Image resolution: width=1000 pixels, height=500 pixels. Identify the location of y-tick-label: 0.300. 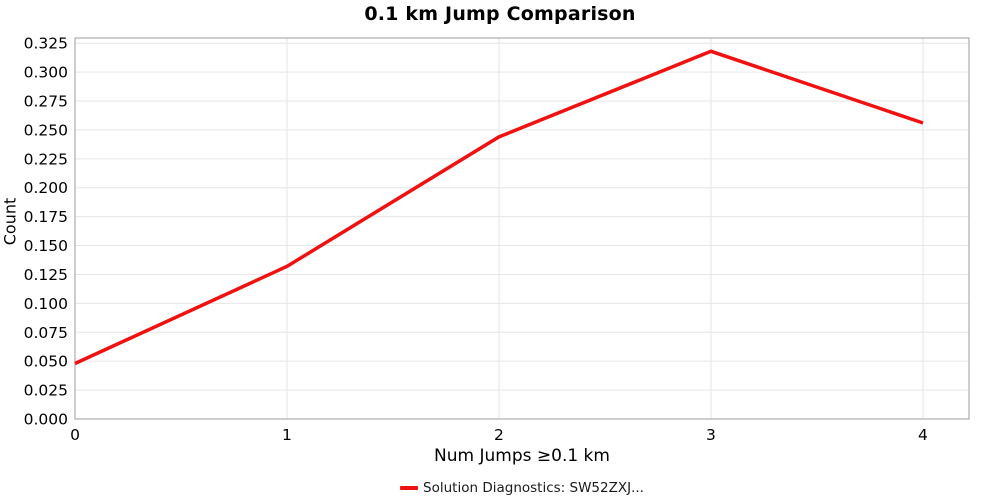
(46, 73).